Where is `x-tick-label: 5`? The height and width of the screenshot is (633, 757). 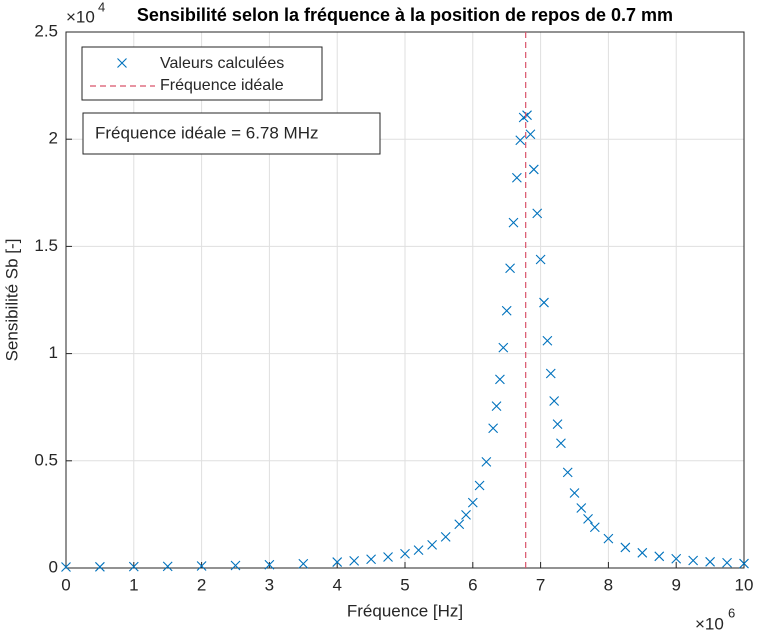
x-tick-label: 5 is located at coordinates (404, 584).